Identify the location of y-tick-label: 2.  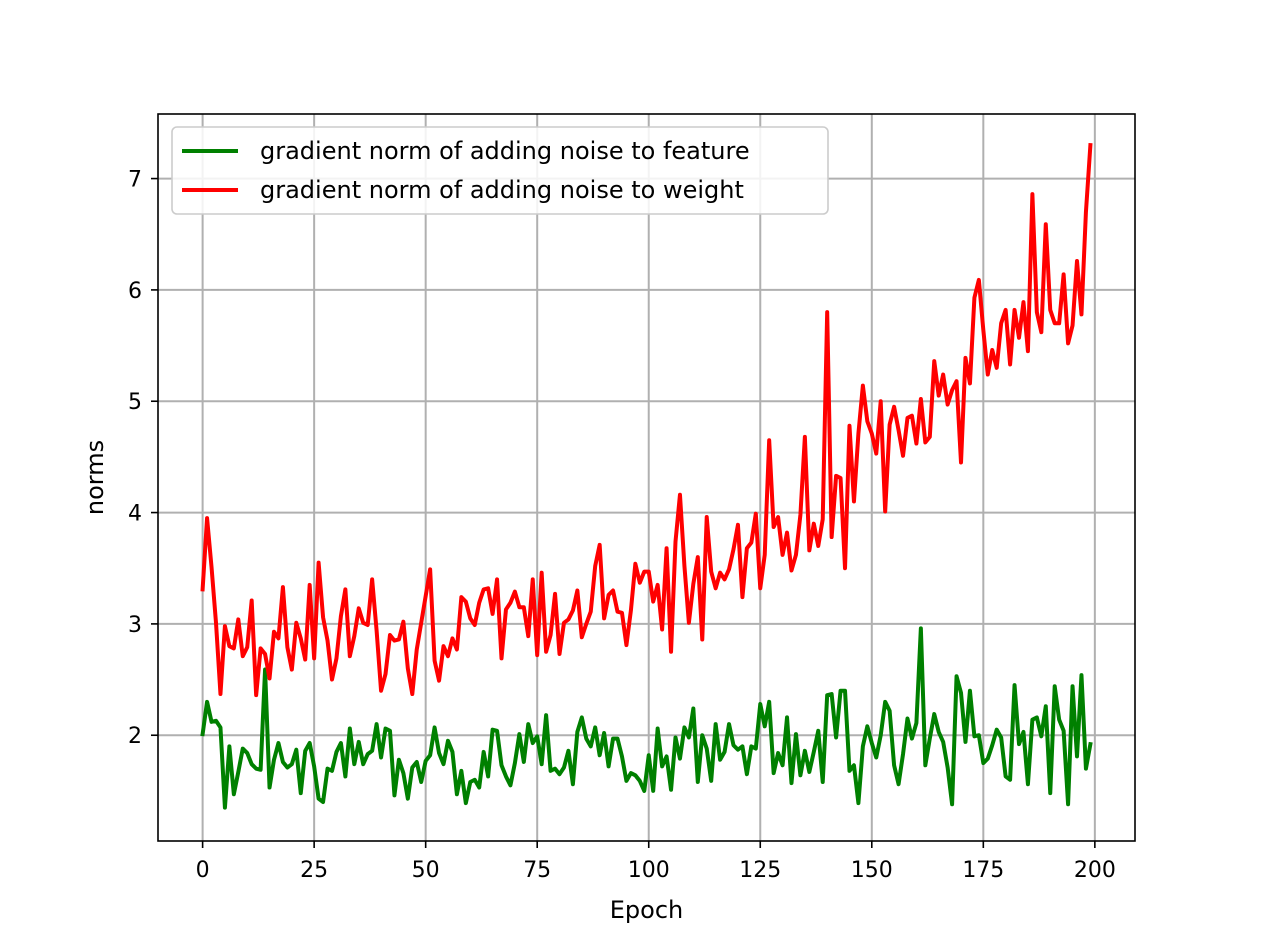
(135, 736).